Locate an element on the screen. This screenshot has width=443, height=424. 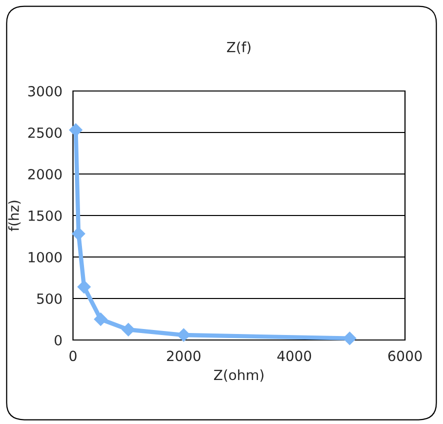
y-tick-label: 500 is located at coordinates (49, 298).